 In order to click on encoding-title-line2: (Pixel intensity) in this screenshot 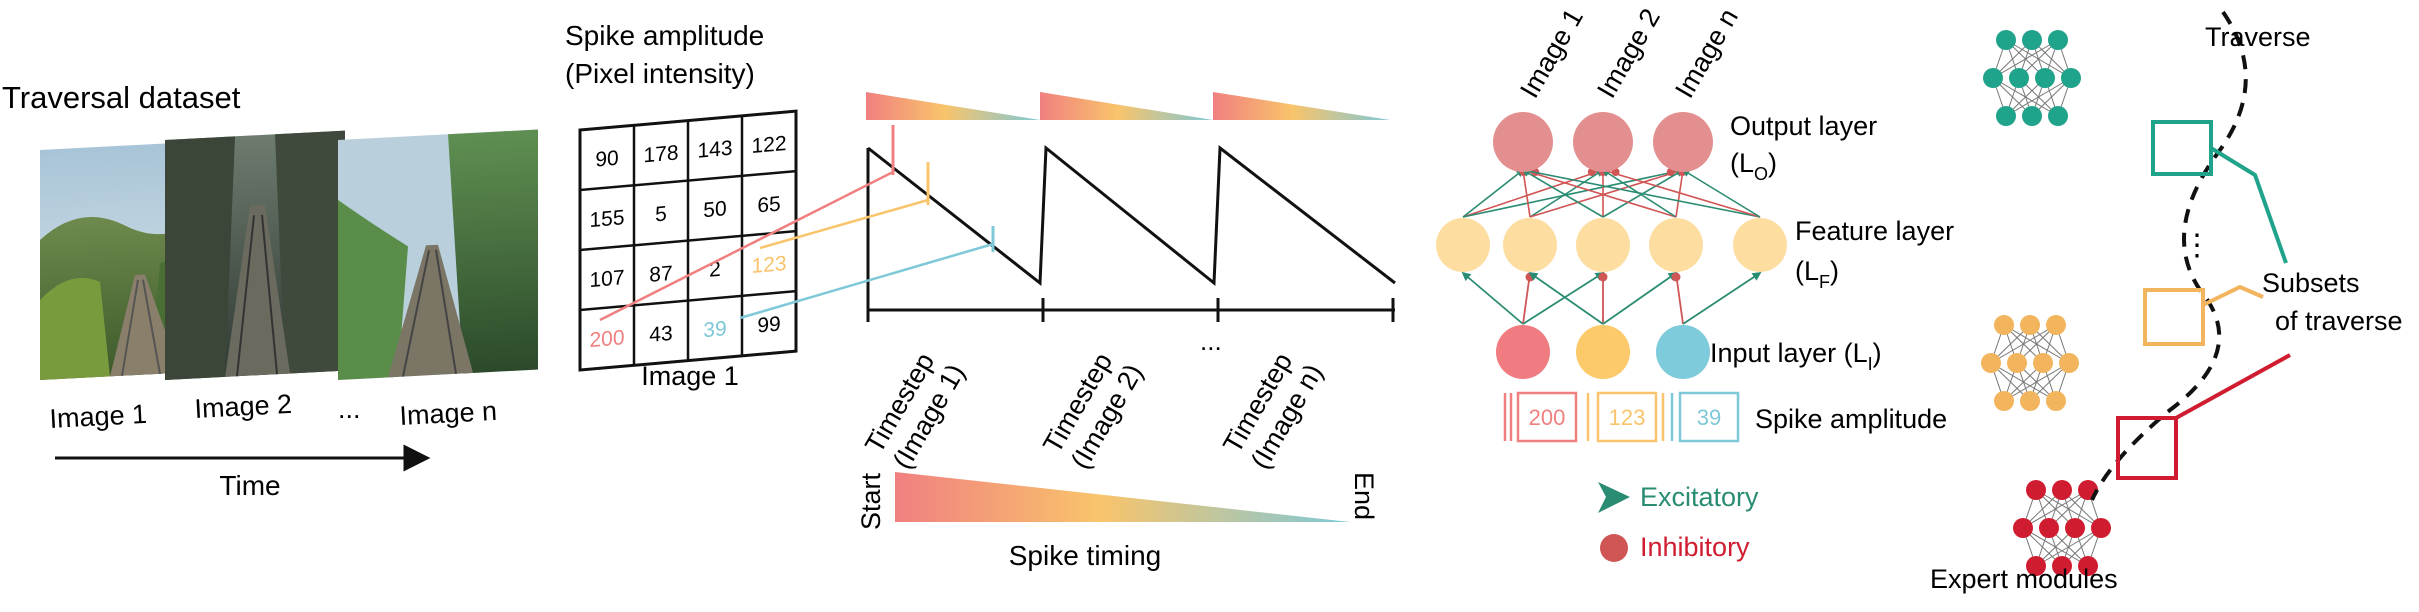, I will do `click(660, 73)`.